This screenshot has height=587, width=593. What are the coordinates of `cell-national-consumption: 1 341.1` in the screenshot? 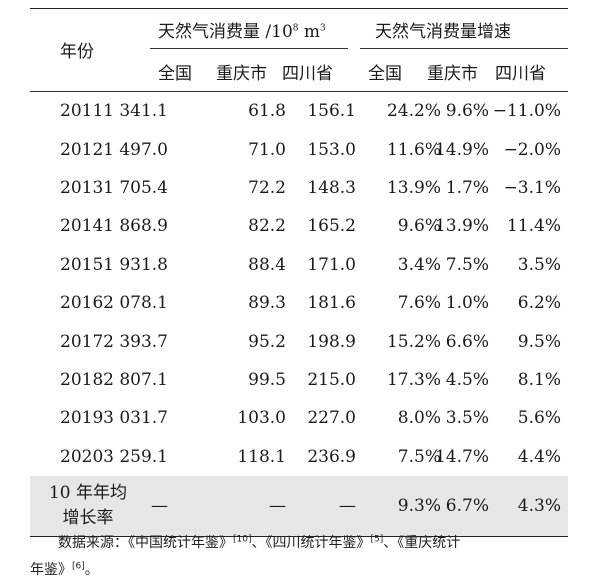 It's located at (135, 111).